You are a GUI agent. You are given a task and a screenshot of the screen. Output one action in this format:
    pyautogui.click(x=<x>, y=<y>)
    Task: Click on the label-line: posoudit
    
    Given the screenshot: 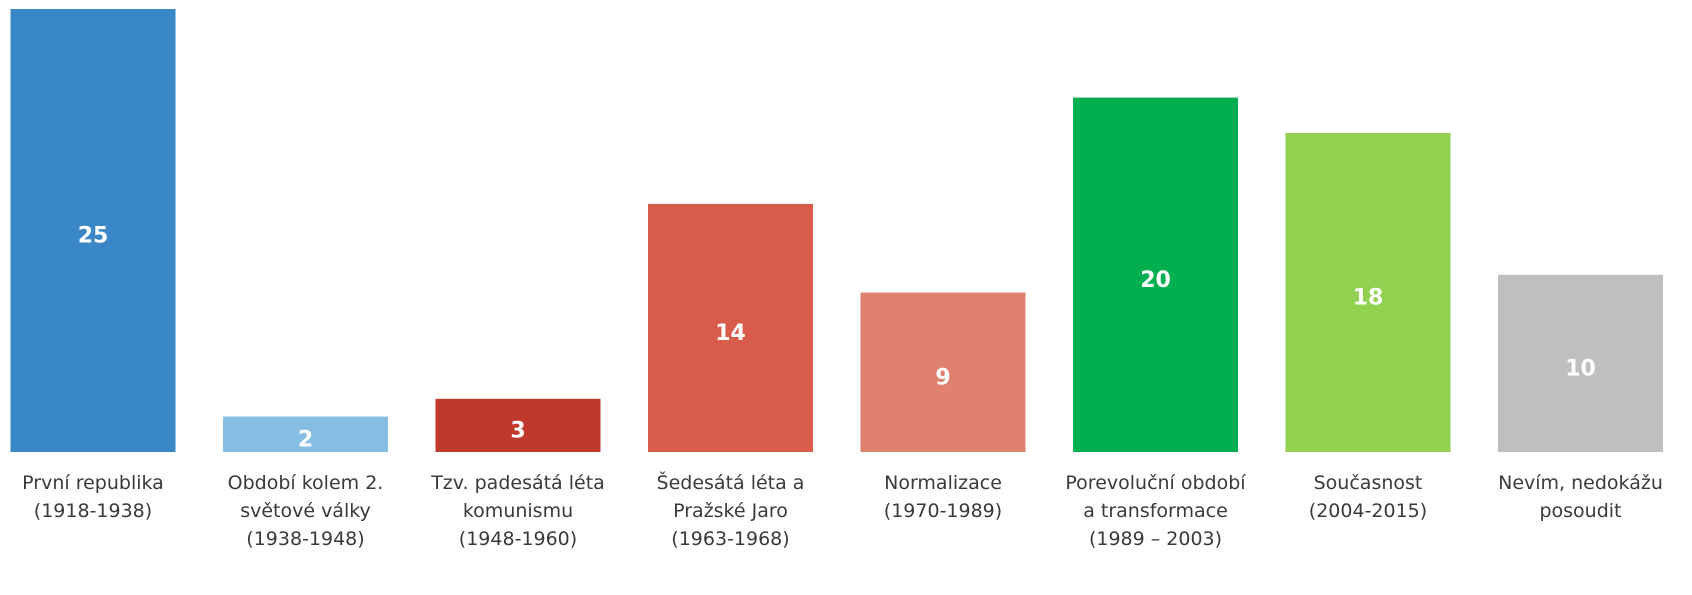 What is the action you would take?
    pyautogui.click(x=1580, y=511)
    